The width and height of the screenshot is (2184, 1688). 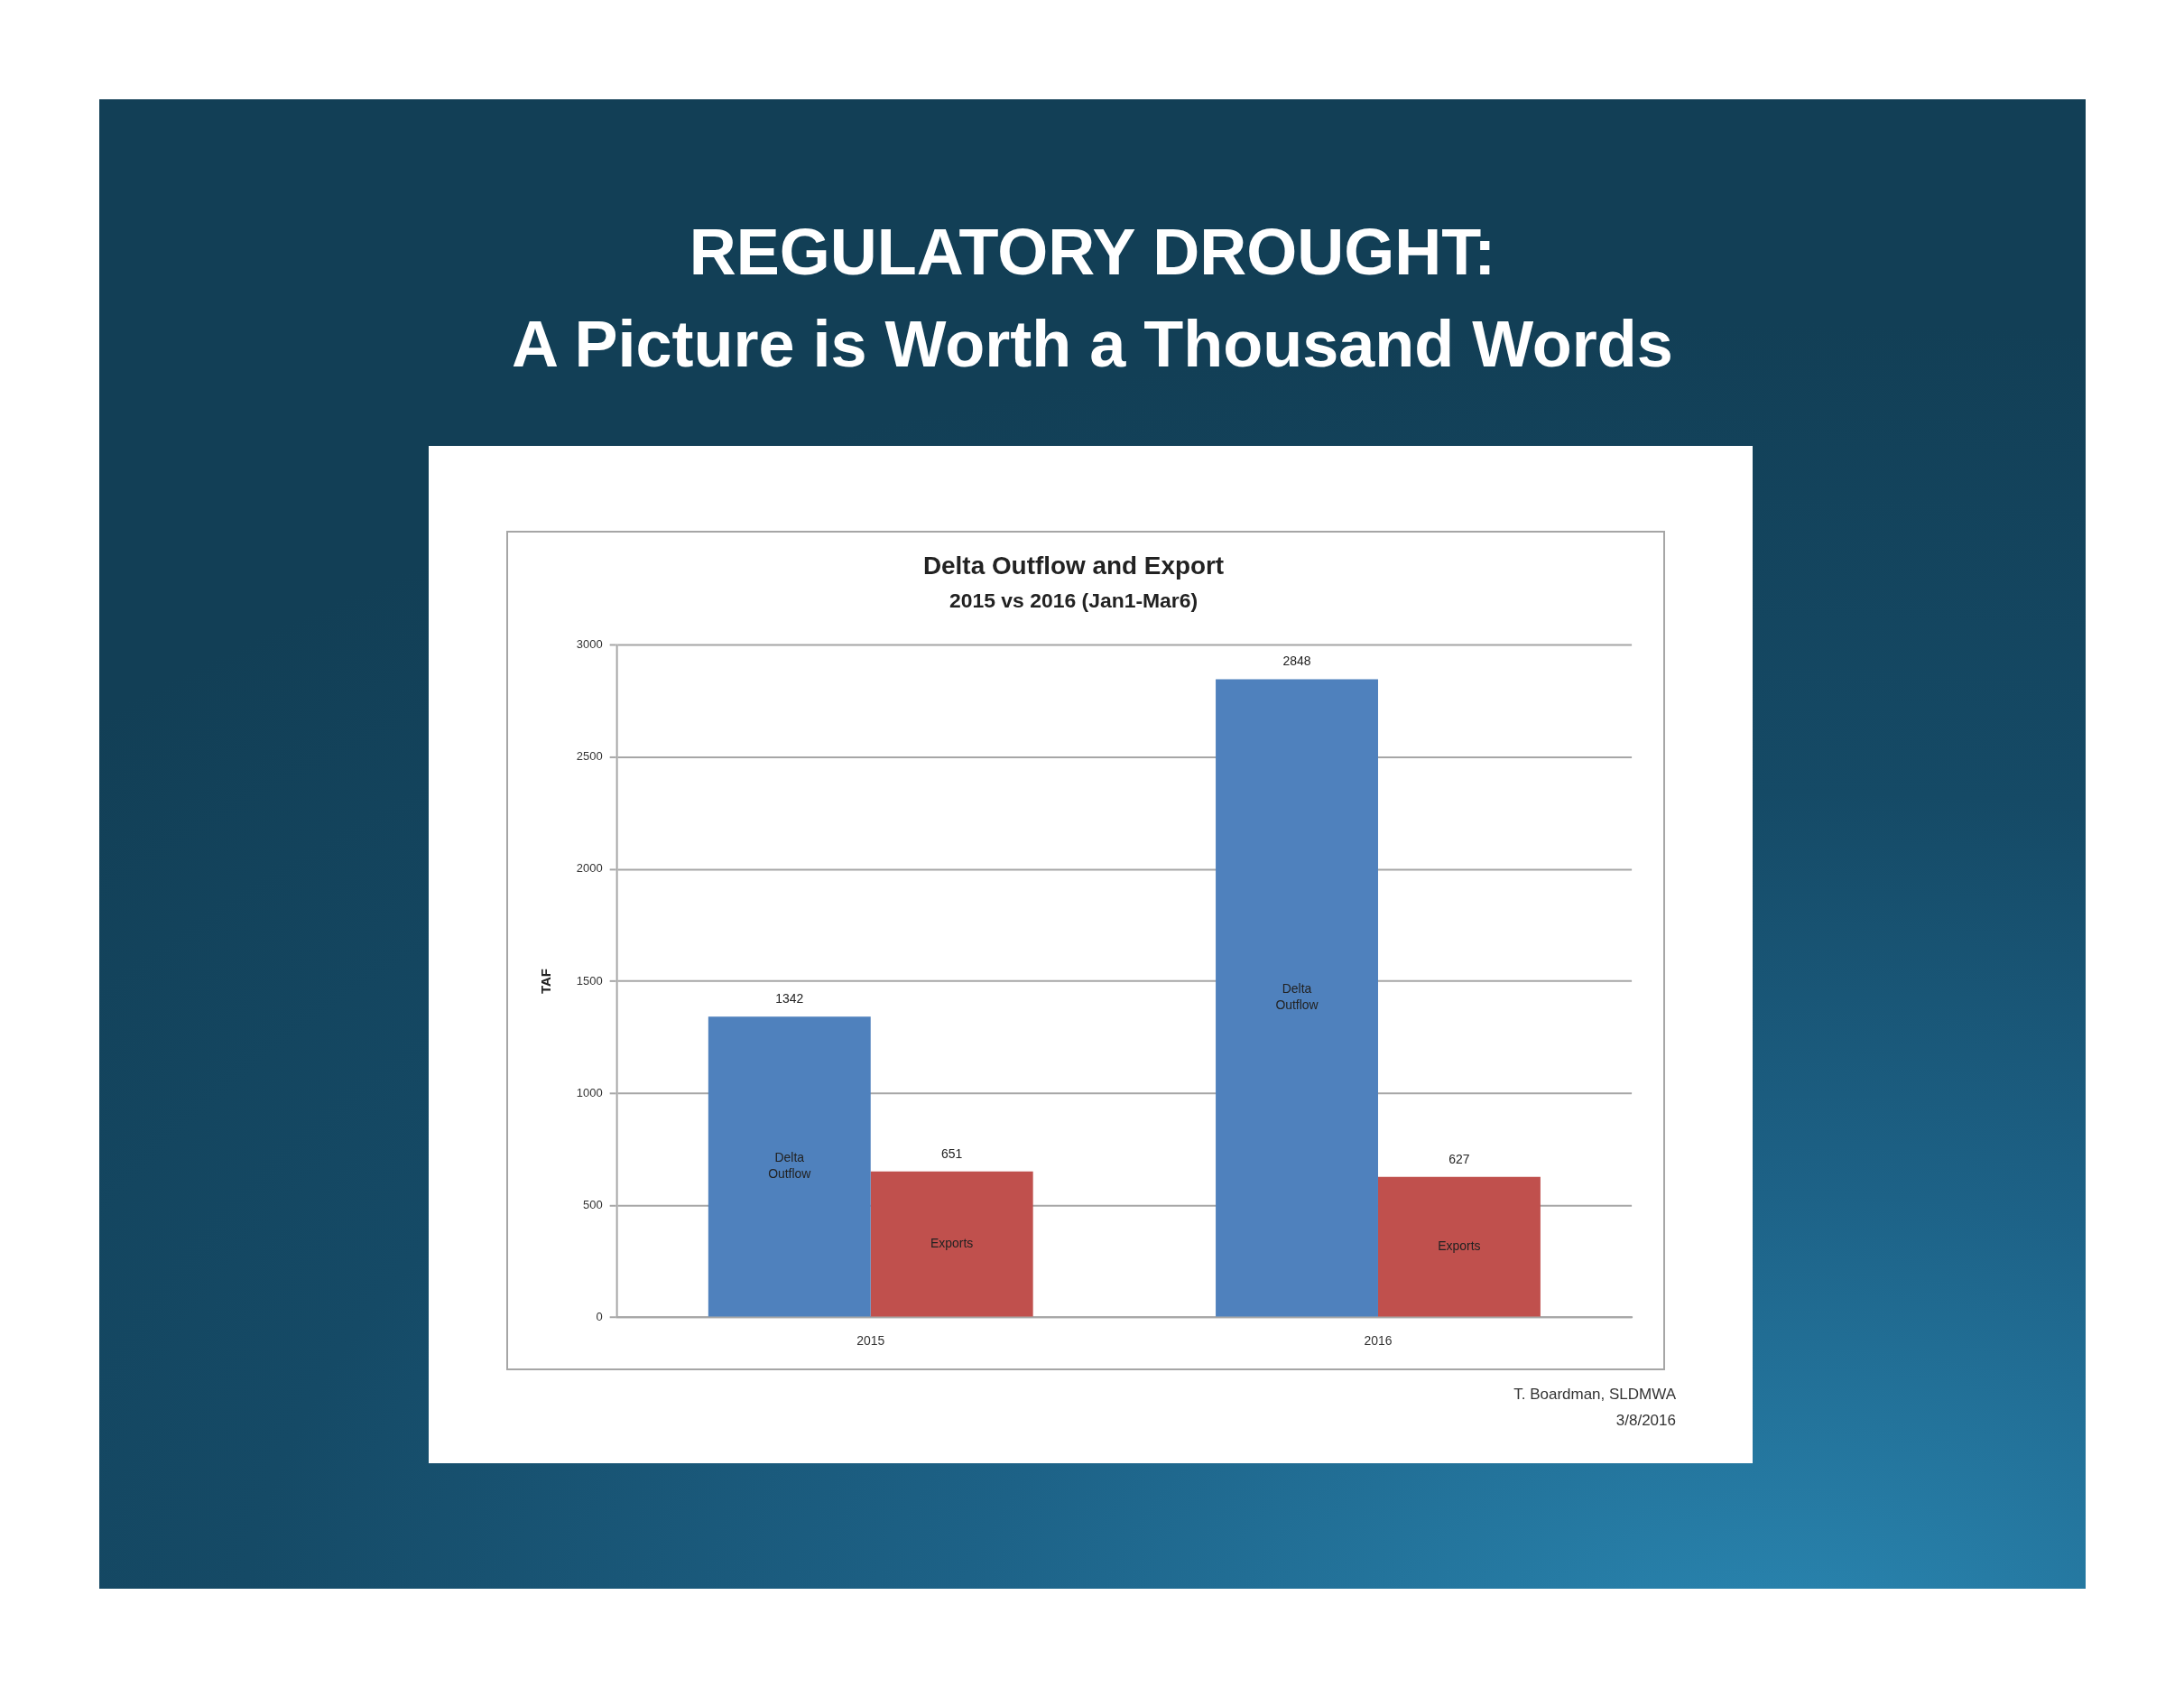 What do you see at coordinates (589, 645) in the screenshot?
I see `y-tick-label: 3000` at bounding box center [589, 645].